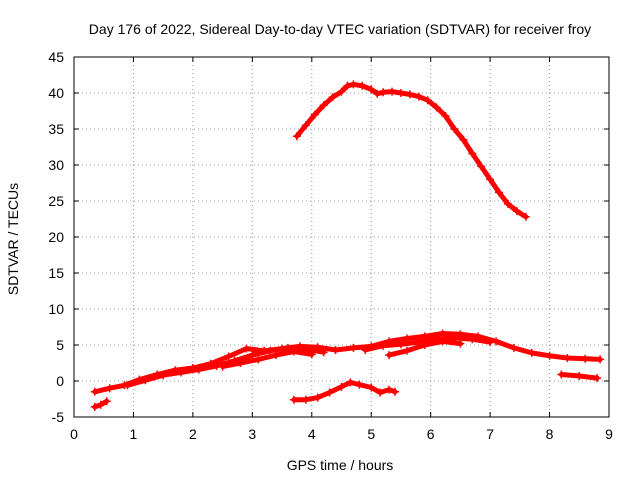 This screenshot has height=480, width=640. What do you see at coordinates (60, 345) in the screenshot?
I see `y-tick-label: 5` at bounding box center [60, 345].